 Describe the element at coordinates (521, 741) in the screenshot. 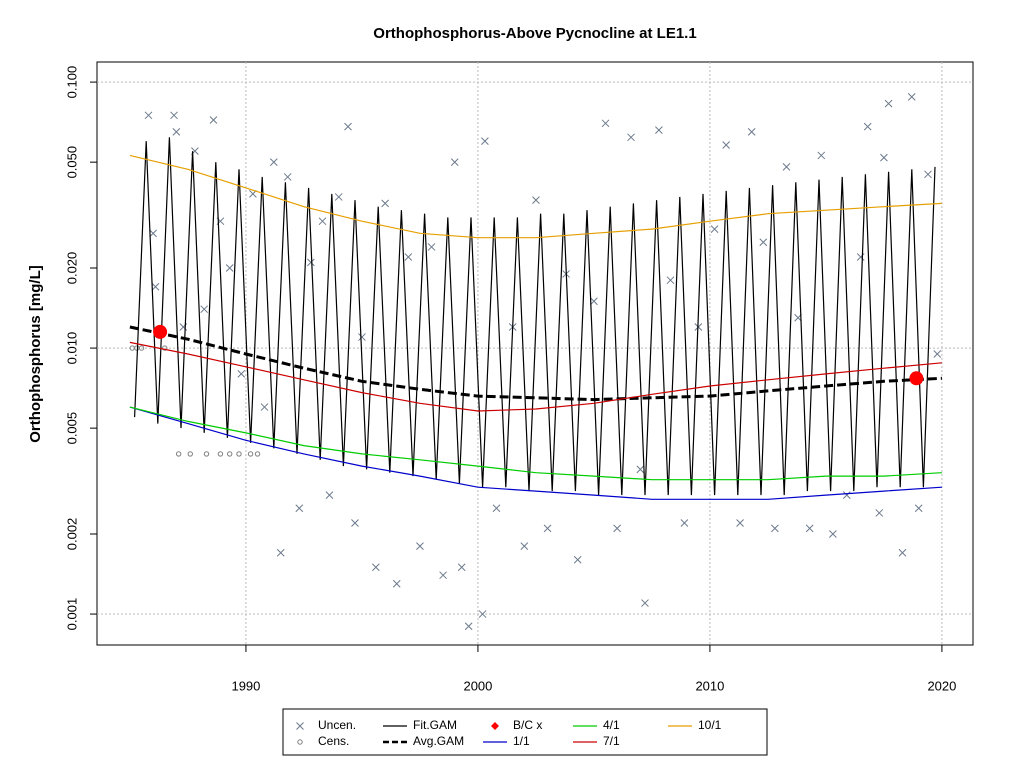

I see `legend-label: 1/1` at that location.